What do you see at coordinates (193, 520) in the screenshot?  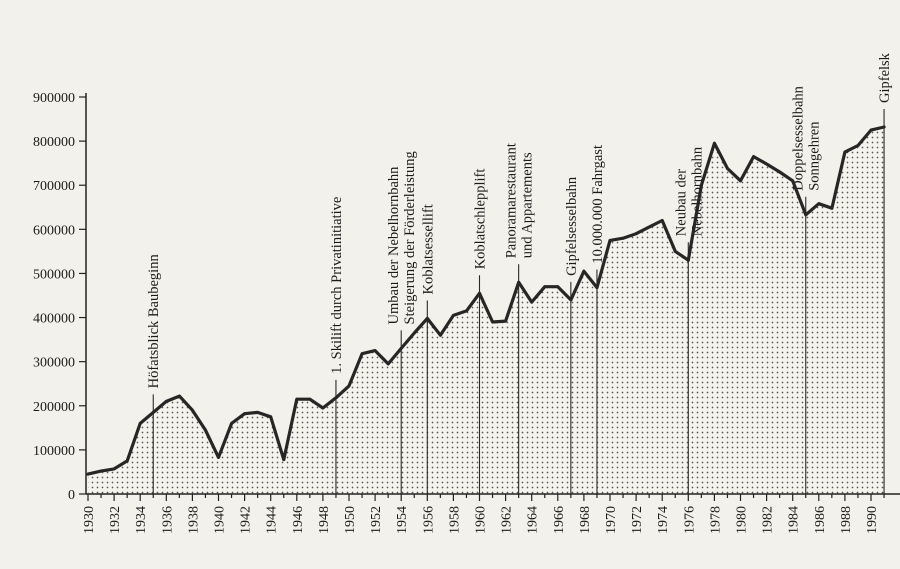 I see `x-tick-label: 1938` at bounding box center [193, 520].